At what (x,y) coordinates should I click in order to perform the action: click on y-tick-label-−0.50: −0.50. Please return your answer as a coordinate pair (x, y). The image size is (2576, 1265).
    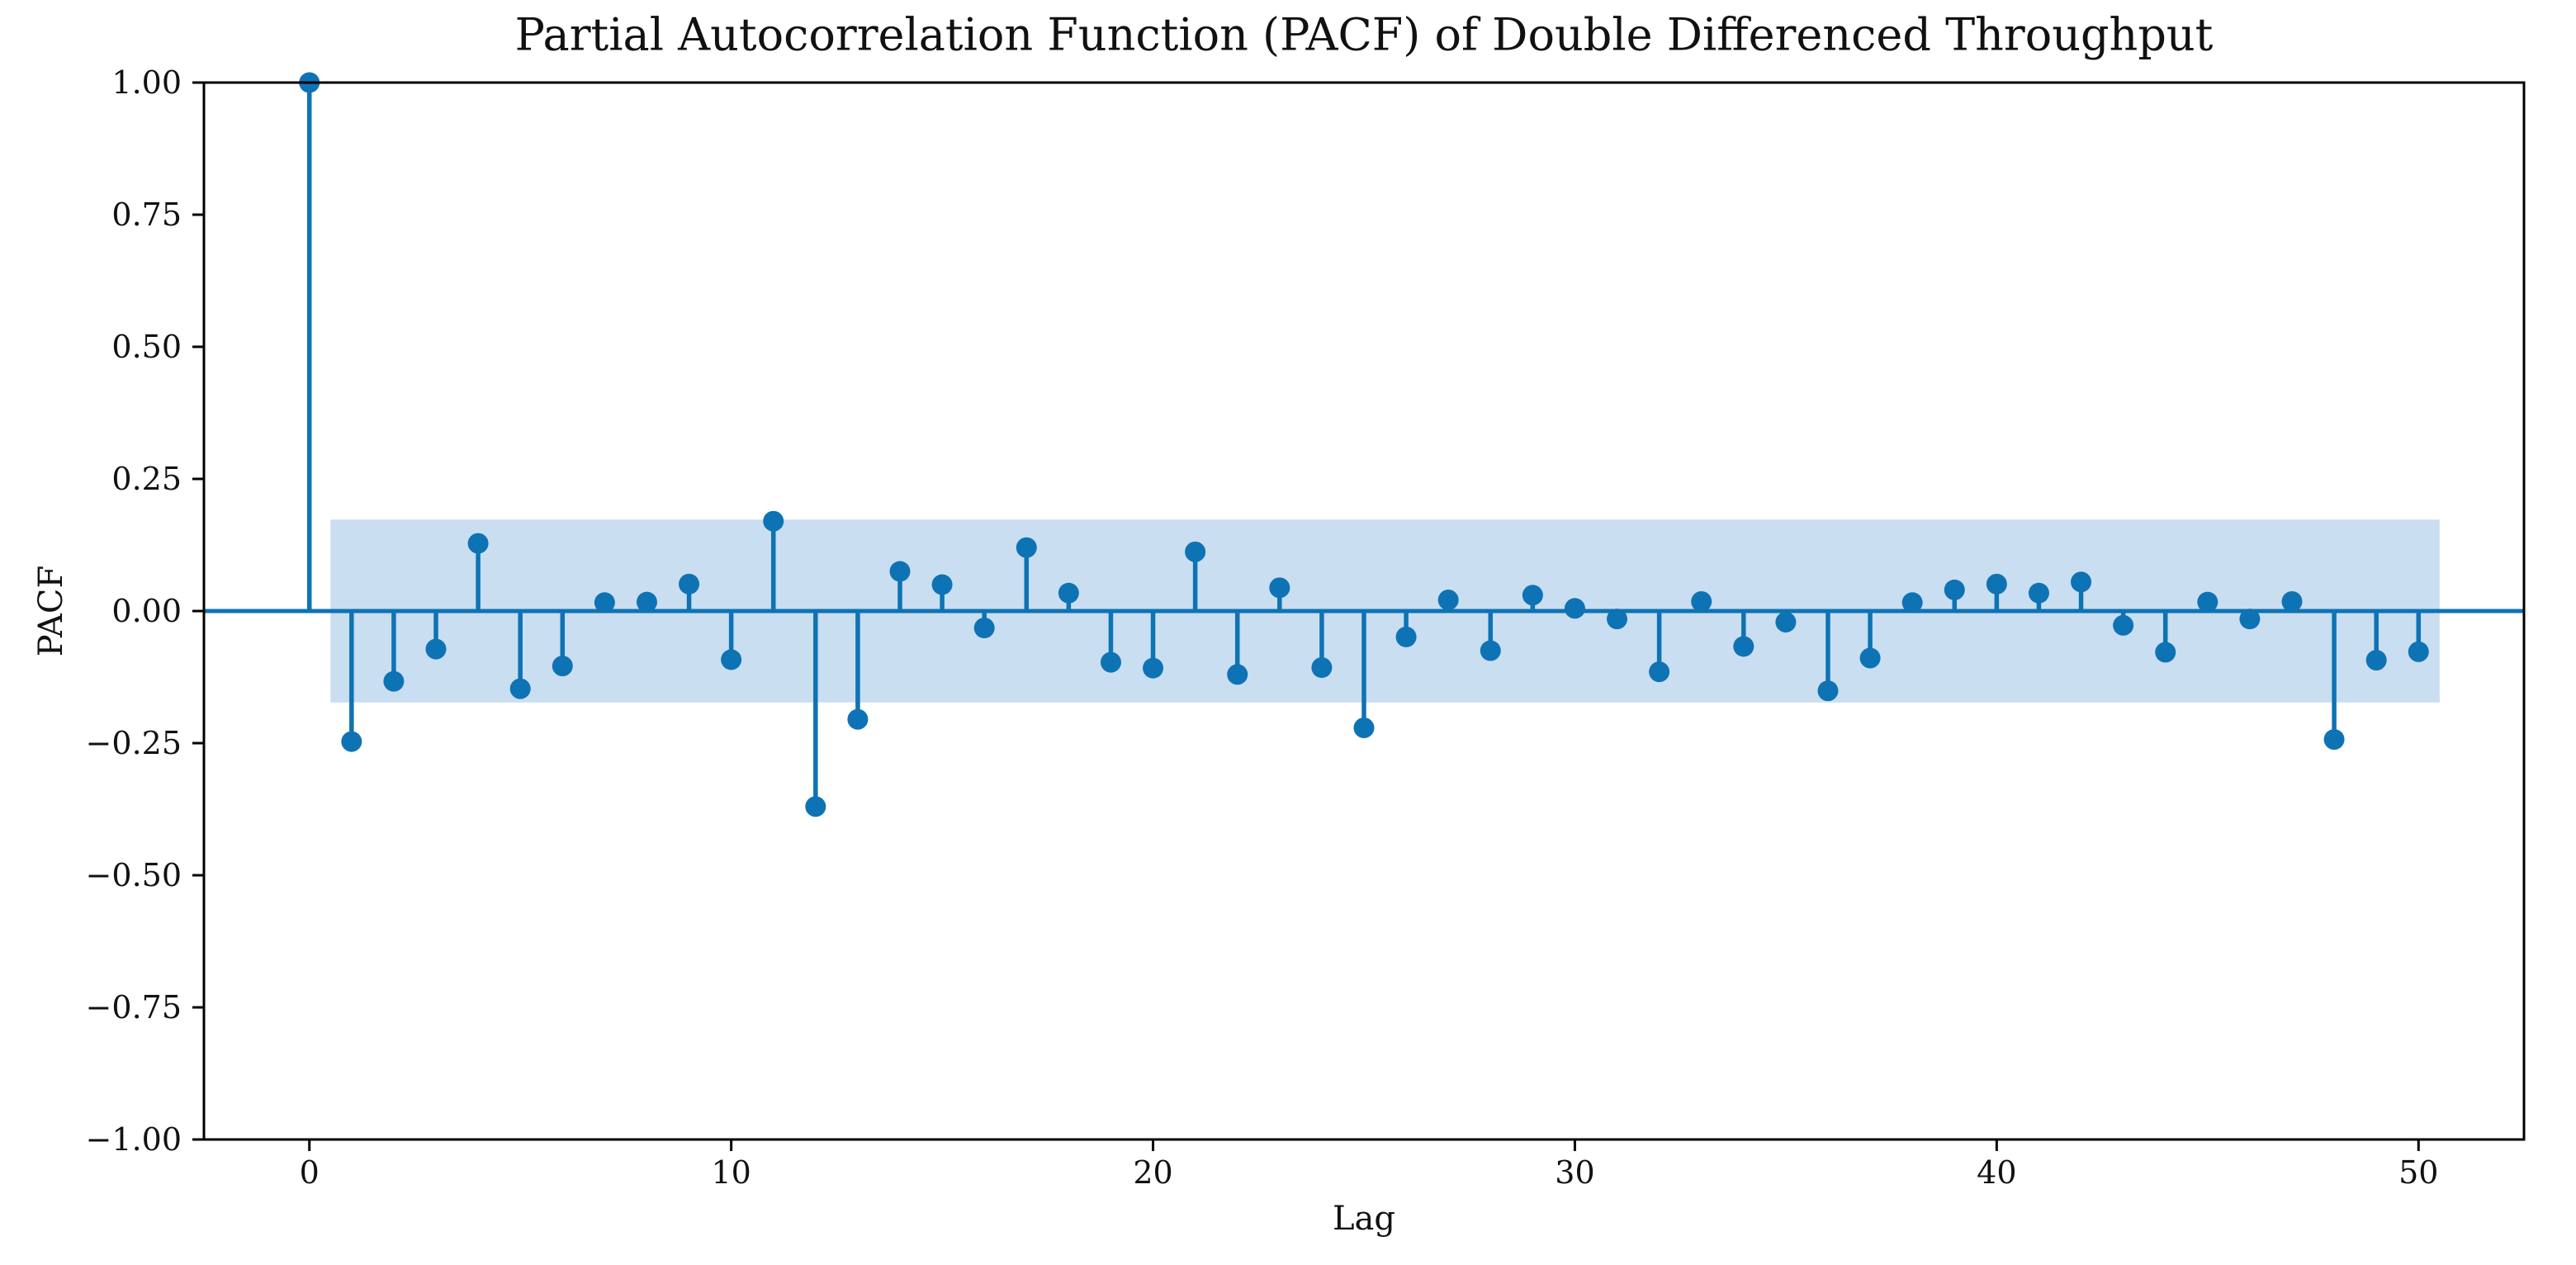
    Looking at the image, I should click on (133, 875).